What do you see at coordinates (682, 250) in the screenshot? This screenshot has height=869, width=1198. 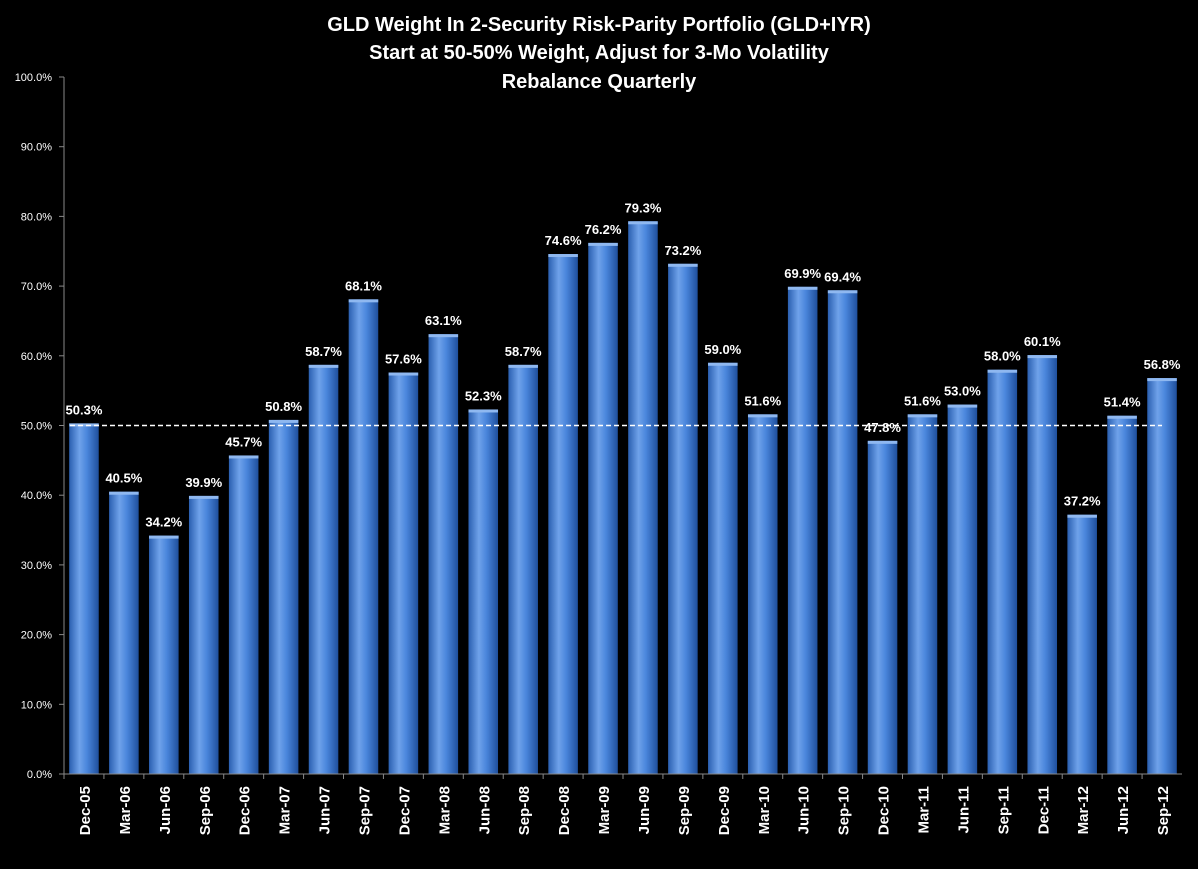 I see `data-label: 73.2%` at bounding box center [682, 250].